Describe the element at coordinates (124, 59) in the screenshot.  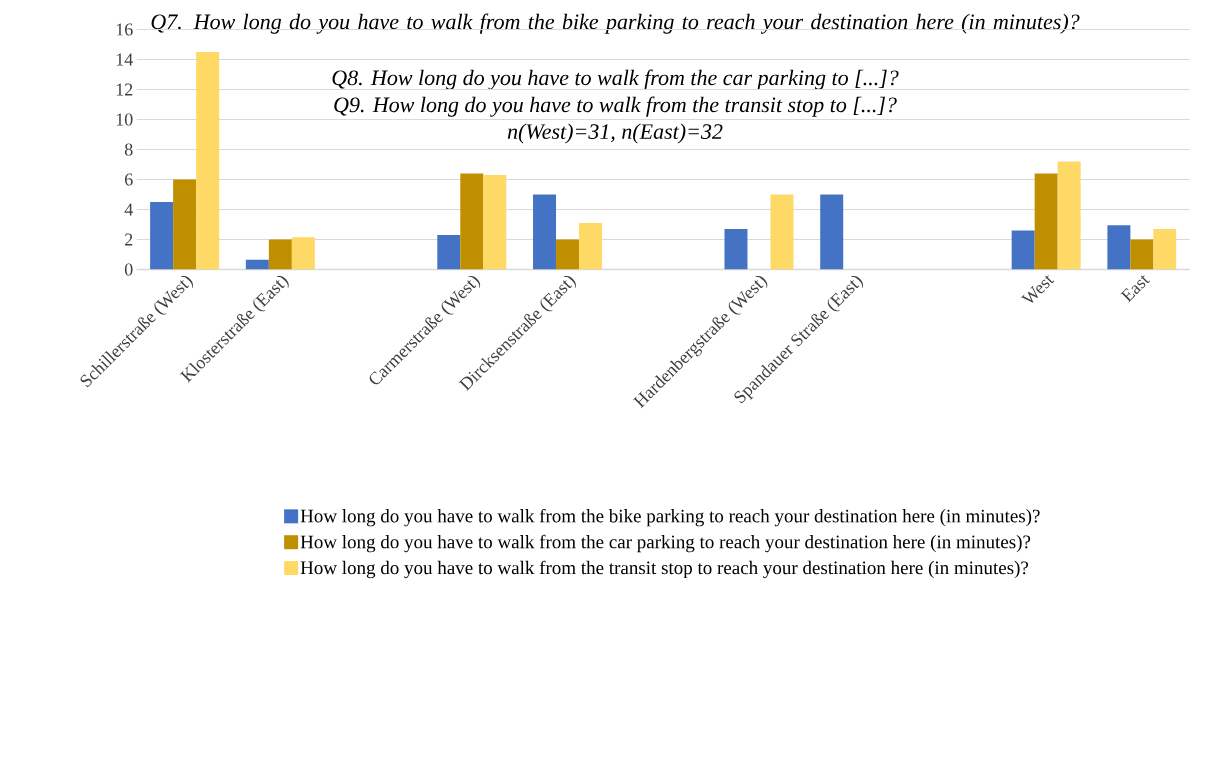
I see `y-tick-label: 14` at that location.